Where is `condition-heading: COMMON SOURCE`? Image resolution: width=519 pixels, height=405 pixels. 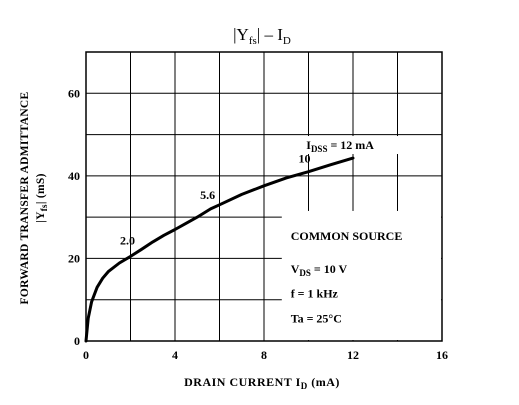 condition-heading: COMMON SOURCE is located at coordinates (347, 236).